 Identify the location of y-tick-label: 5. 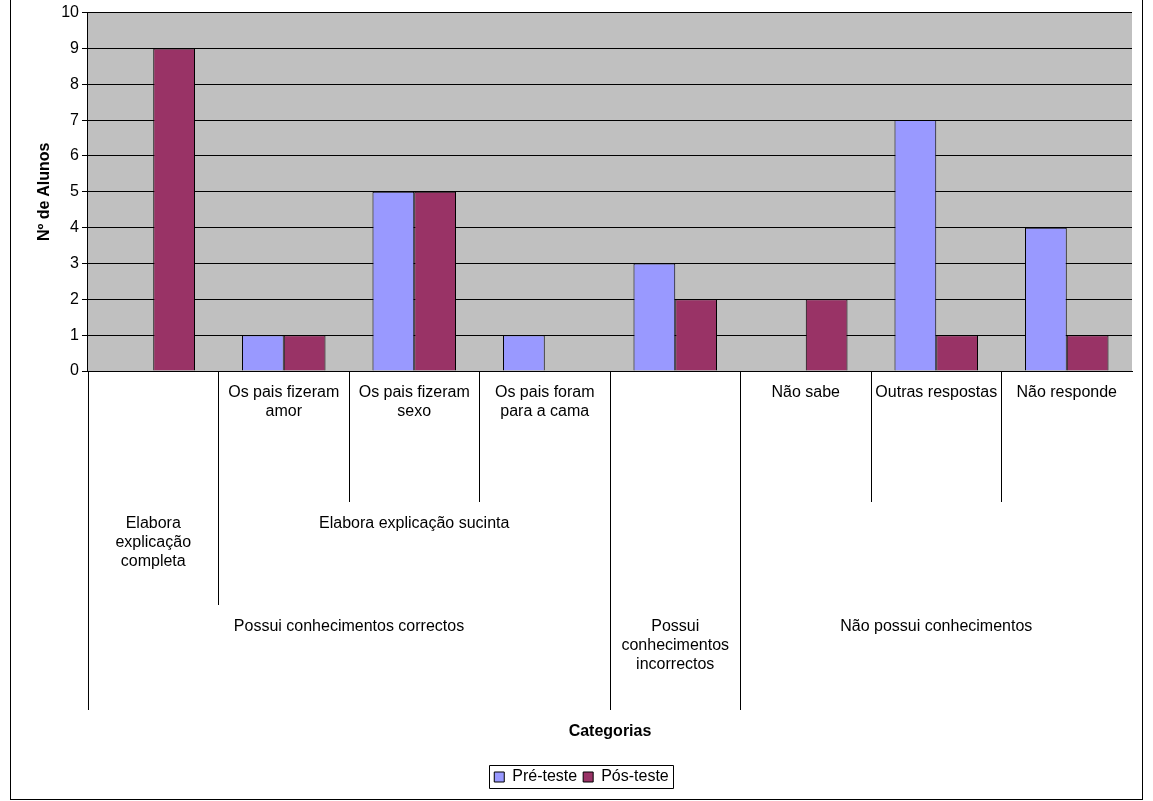
(75, 191).